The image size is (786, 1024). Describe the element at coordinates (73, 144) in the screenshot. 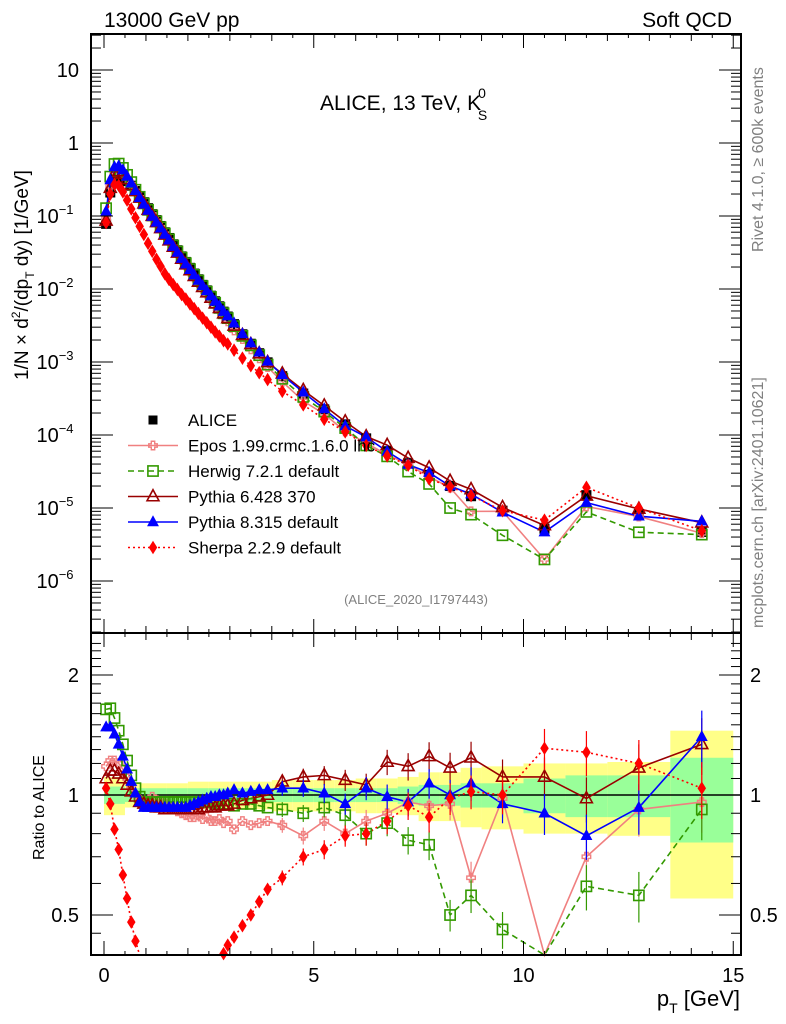

I see `main-y-tick-label: 1` at that location.